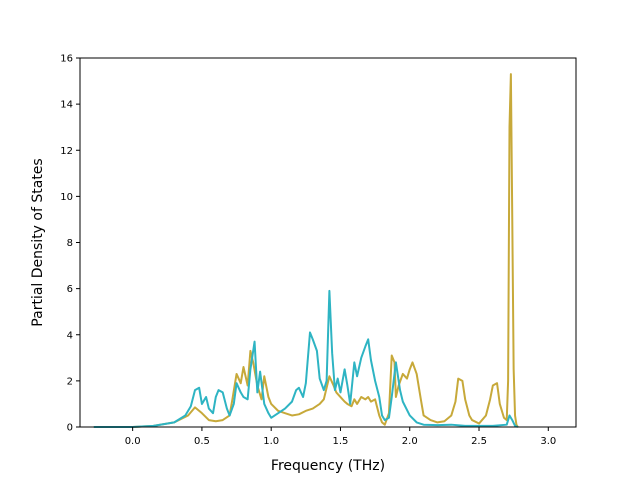  What do you see at coordinates (70, 335) in the screenshot?
I see `y-tick-label: 4` at bounding box center [70, 335].